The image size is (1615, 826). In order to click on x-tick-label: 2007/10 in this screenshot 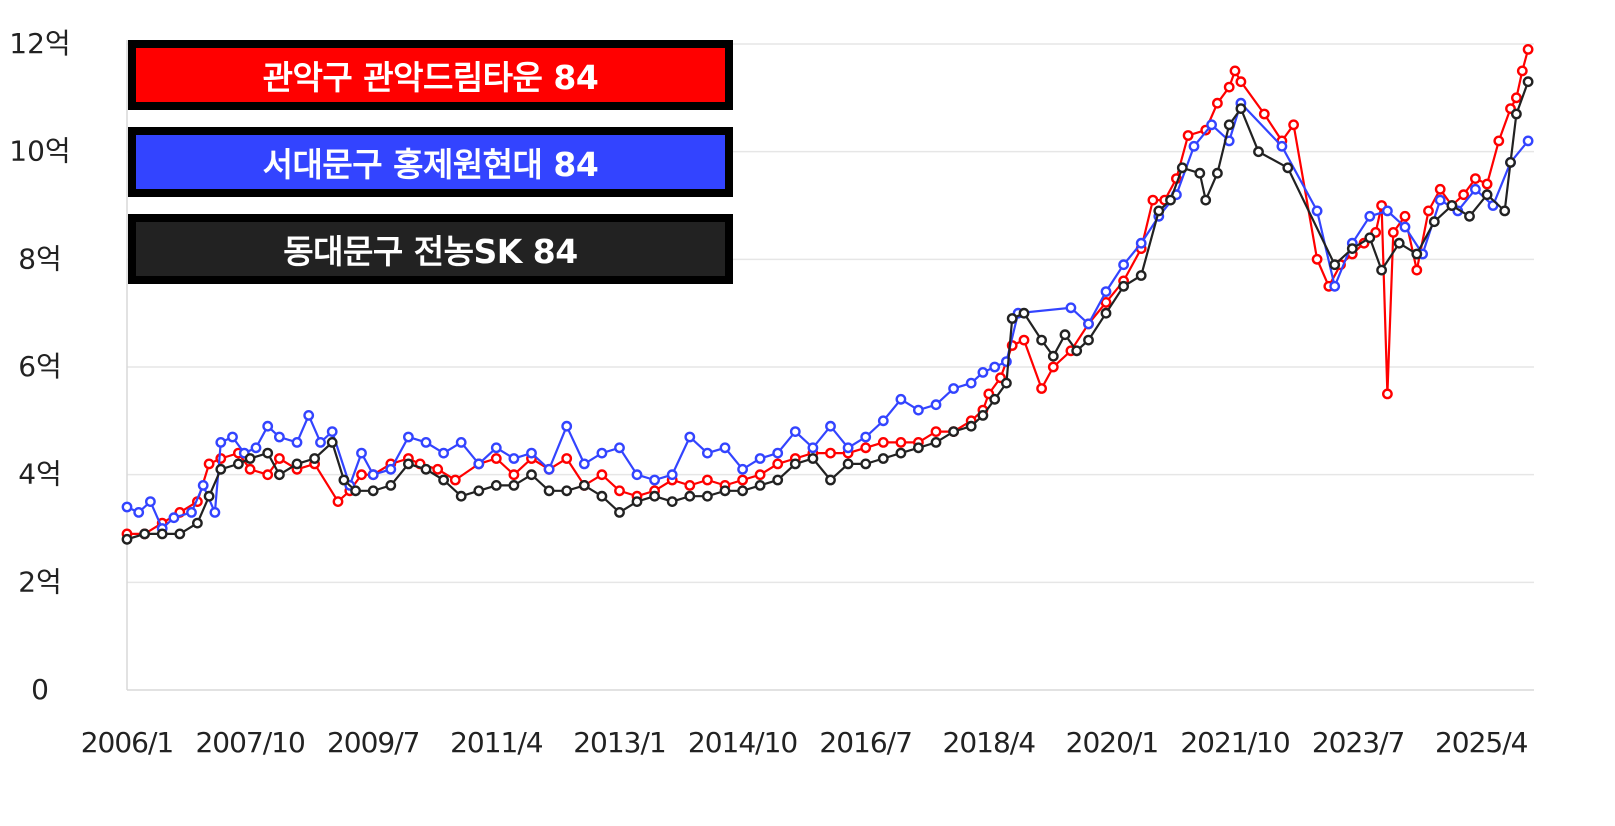, I will do `click(249, 742)`.